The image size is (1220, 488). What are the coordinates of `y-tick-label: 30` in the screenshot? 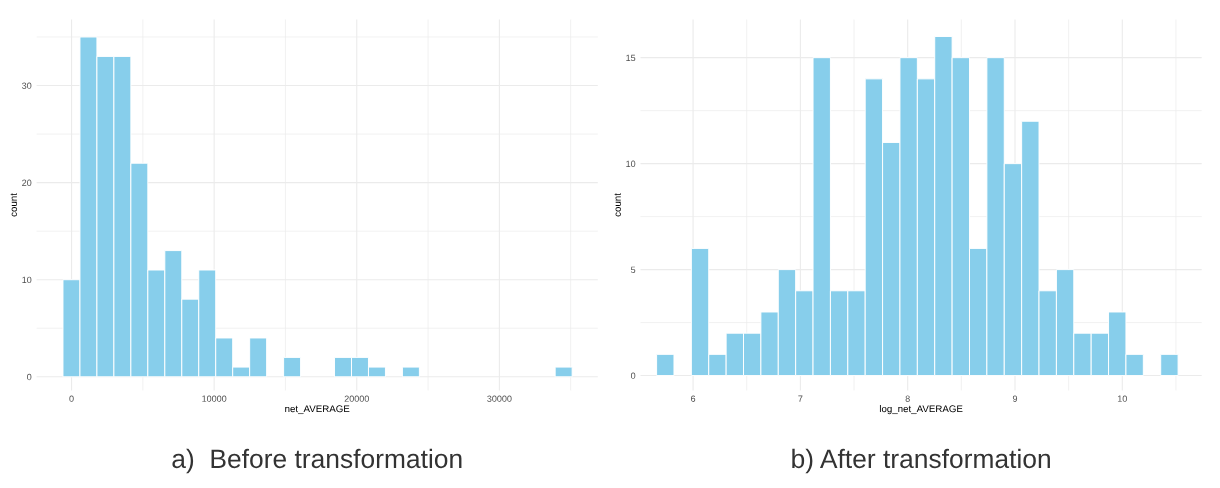 It's located at (27, 85).